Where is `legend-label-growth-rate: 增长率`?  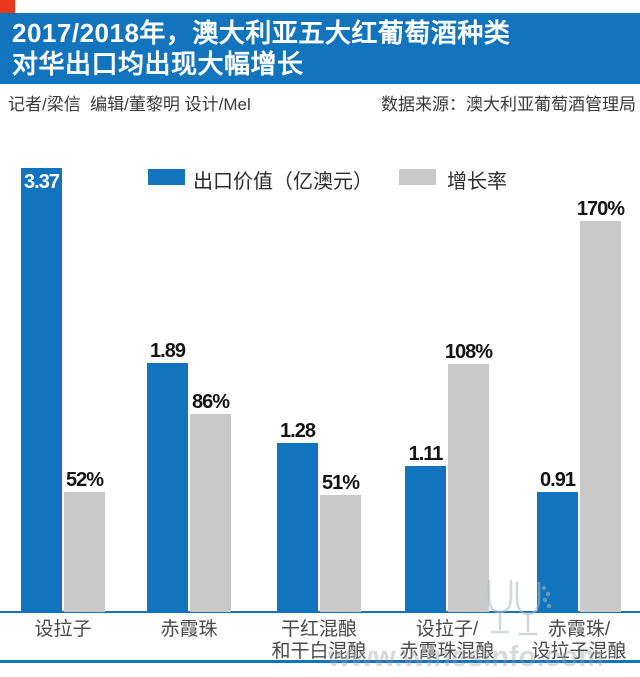
legend-label-growth-rate: 增长率 is located at coordinates (477, 182).